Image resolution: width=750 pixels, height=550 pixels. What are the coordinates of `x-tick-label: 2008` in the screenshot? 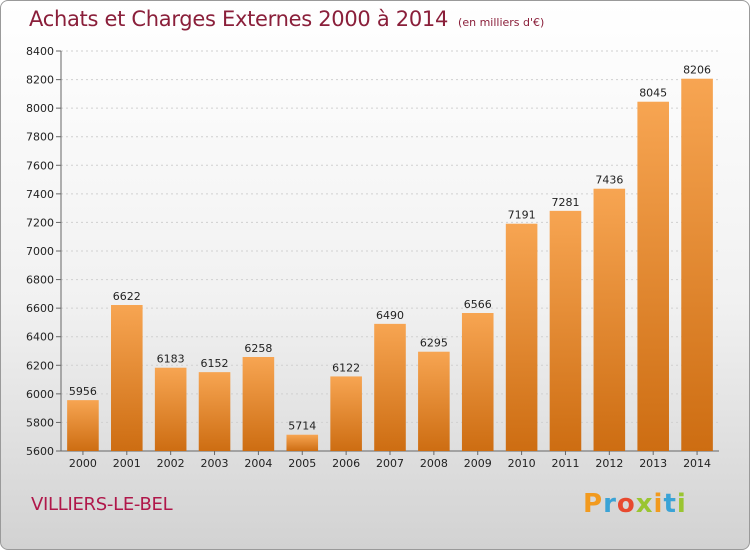 It's located at (434, 463).